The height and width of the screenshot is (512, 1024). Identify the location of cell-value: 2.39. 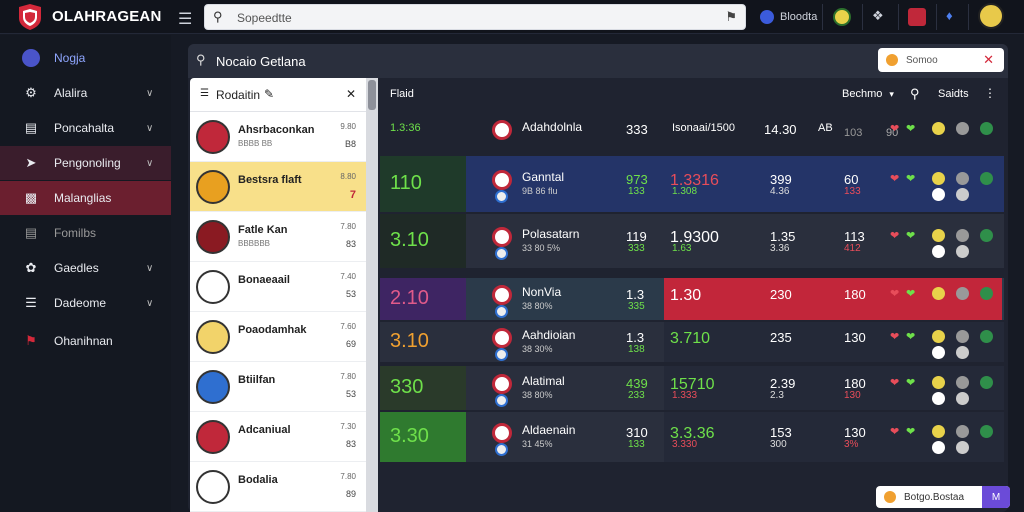
(783, 383).